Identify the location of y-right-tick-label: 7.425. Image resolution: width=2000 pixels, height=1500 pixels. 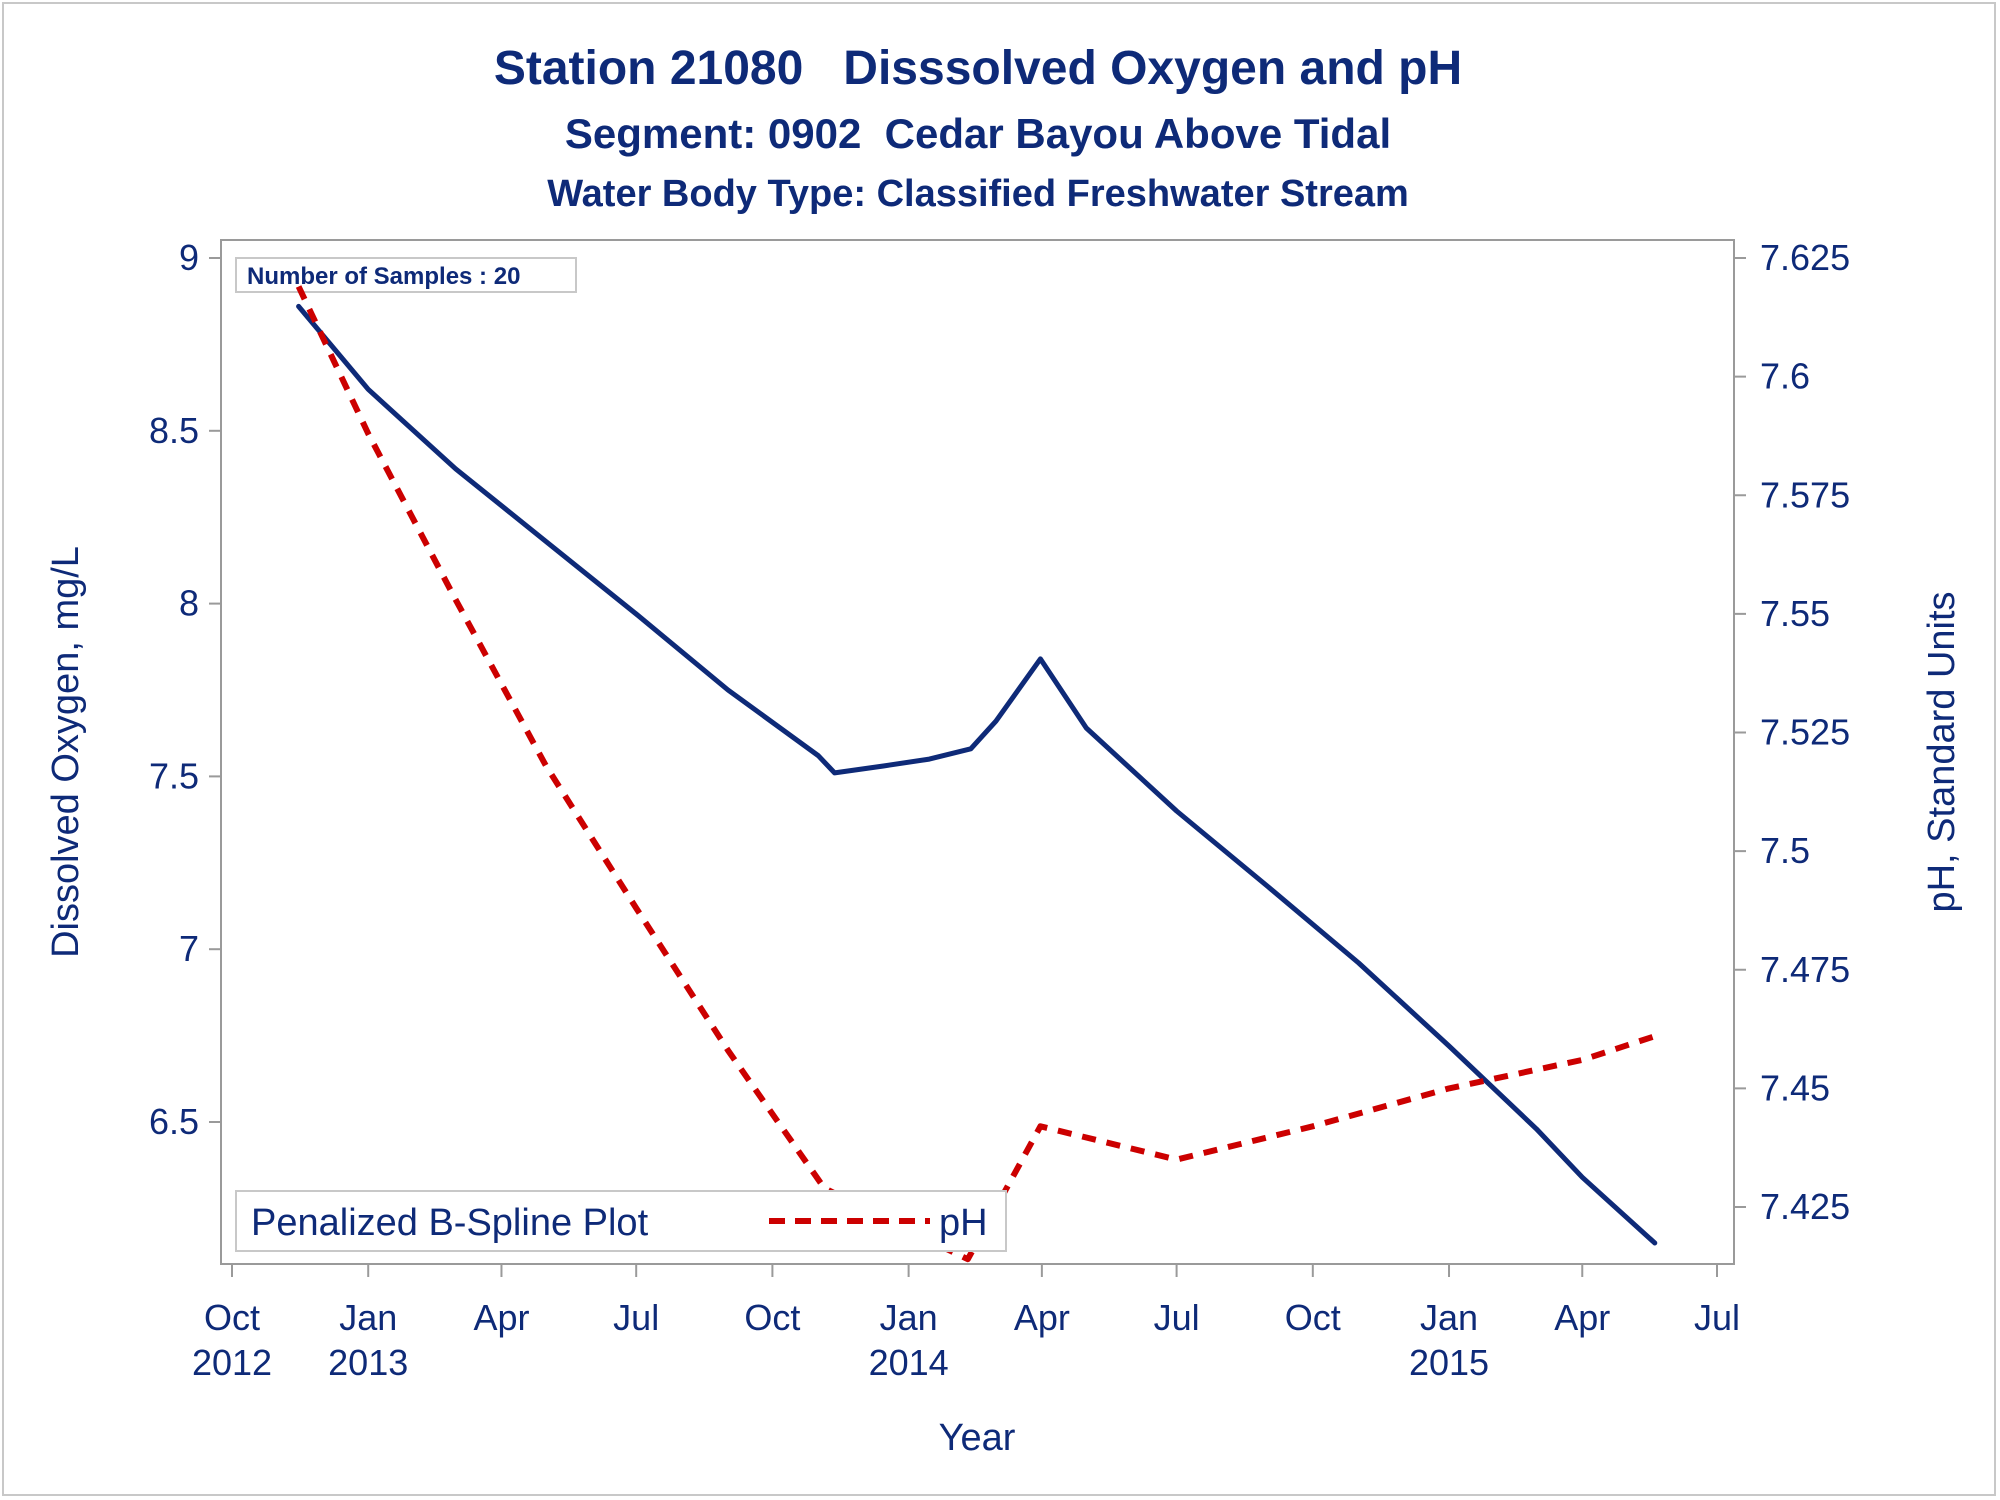
(1805, 1206).